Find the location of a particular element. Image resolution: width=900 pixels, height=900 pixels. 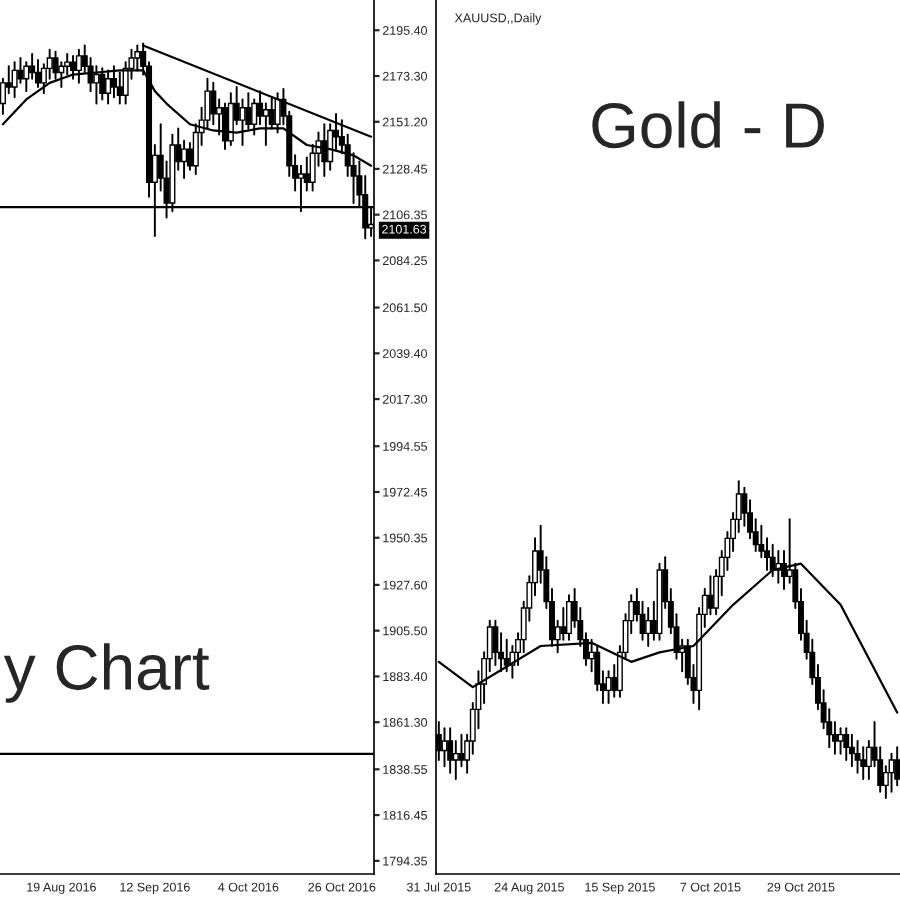

annotation: y Chart is located at coordinates (106, 673).